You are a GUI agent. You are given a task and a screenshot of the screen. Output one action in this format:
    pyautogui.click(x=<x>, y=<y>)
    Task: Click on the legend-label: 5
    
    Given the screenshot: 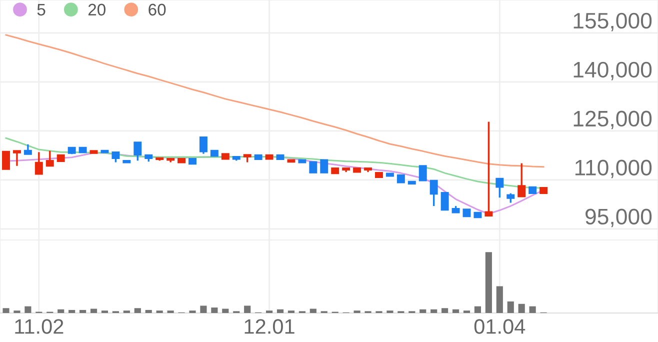 What is the action you would take?
    pyautogui.click(x=41, y=10)
    